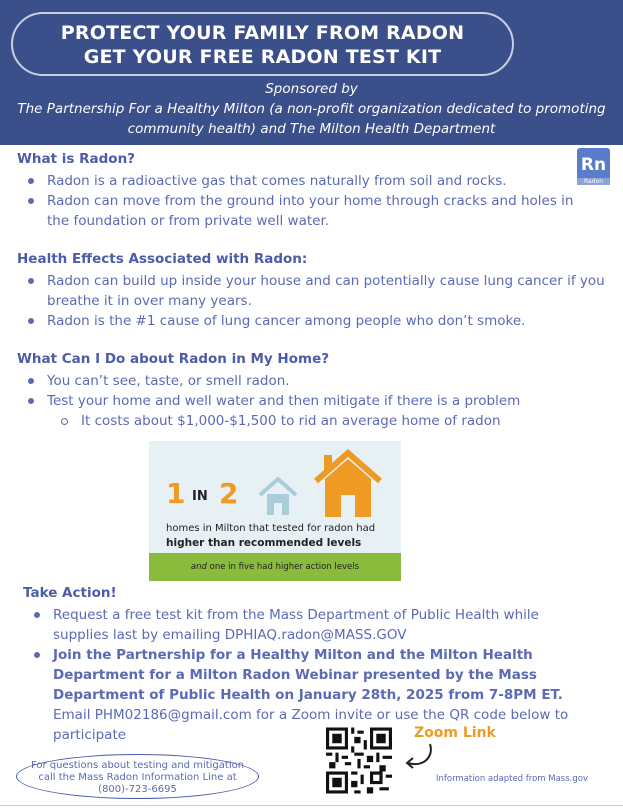 This screenshot has height=809, width=623. Describe the element at coordinates (455, 733) in the screenshot. I see `zoom-link-label: Zoom Link` at that location.